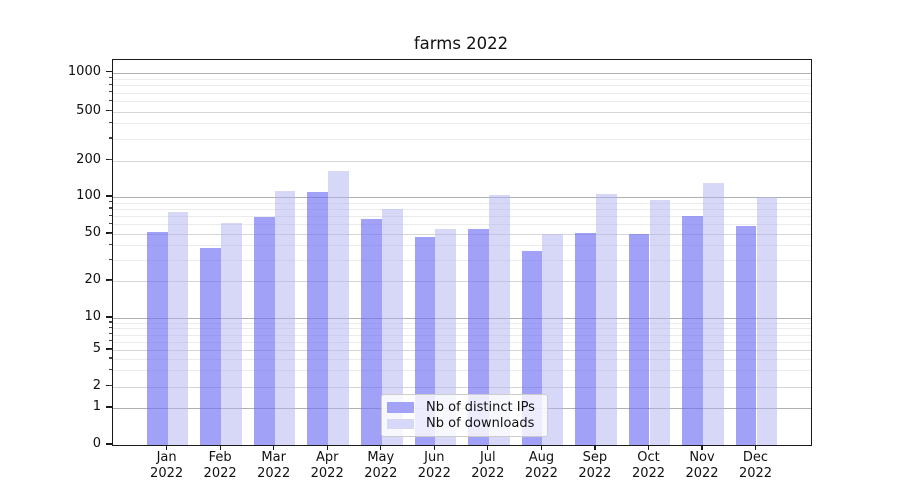 This screenshot has width=900, height=500. I want to click on legend-row: Nb of downloads, so click(464, 424).